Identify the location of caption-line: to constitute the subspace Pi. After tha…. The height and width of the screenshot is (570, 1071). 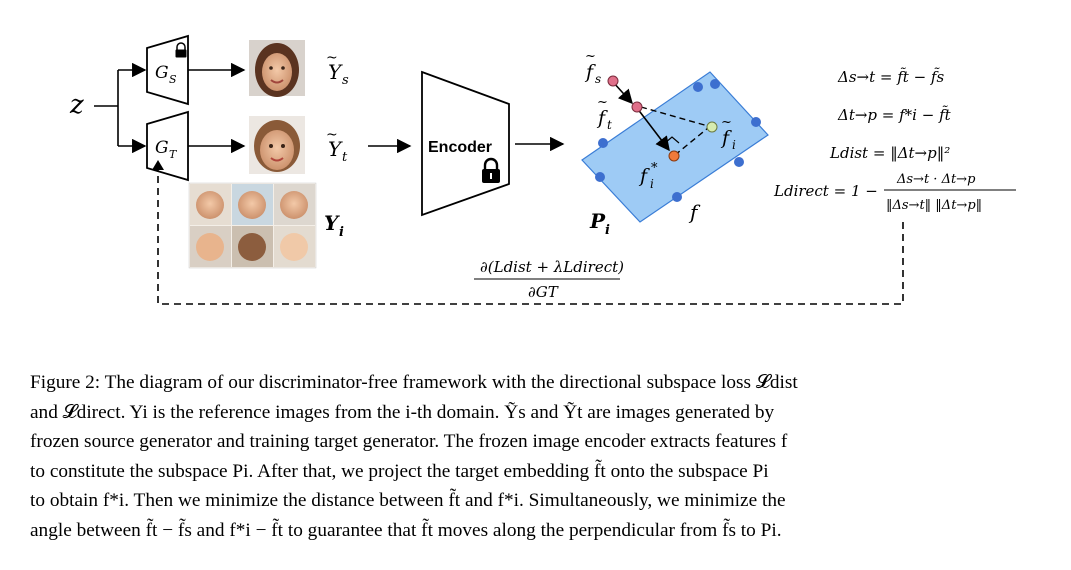
(399, 471).